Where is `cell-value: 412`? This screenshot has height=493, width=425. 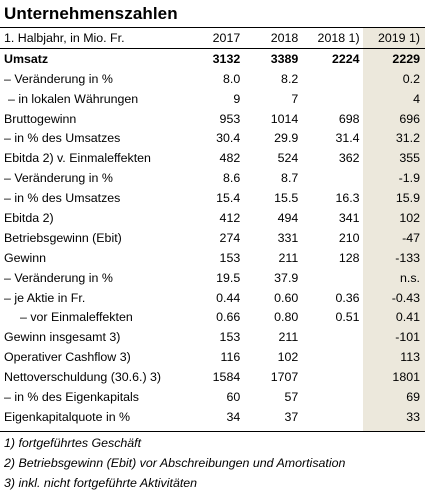
cell-value: 412 is located at coordinates (230, 217).